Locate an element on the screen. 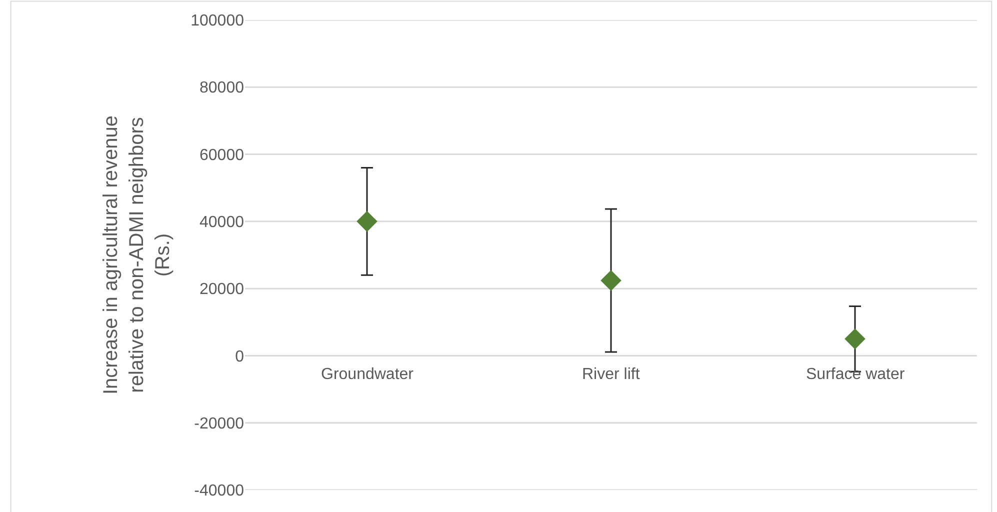  y-tick-label: 20000 is located at coordinates (222, 289).